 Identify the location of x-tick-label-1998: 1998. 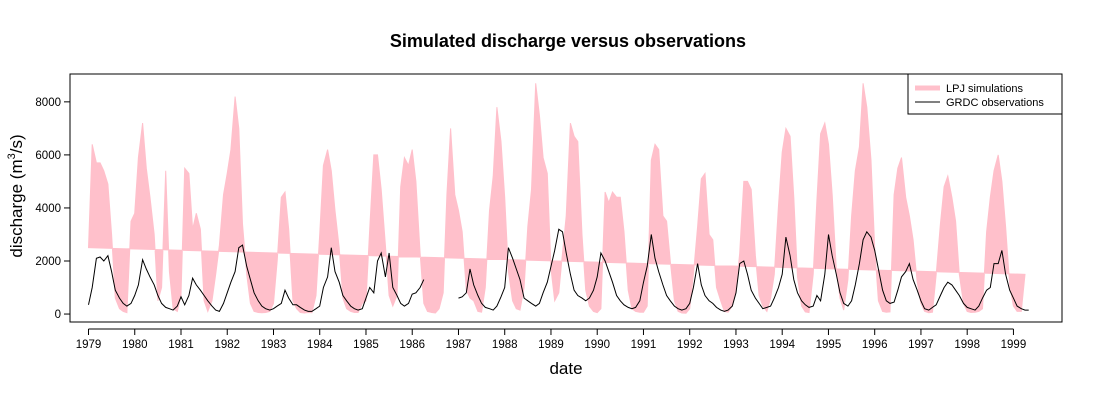
(967, 345).